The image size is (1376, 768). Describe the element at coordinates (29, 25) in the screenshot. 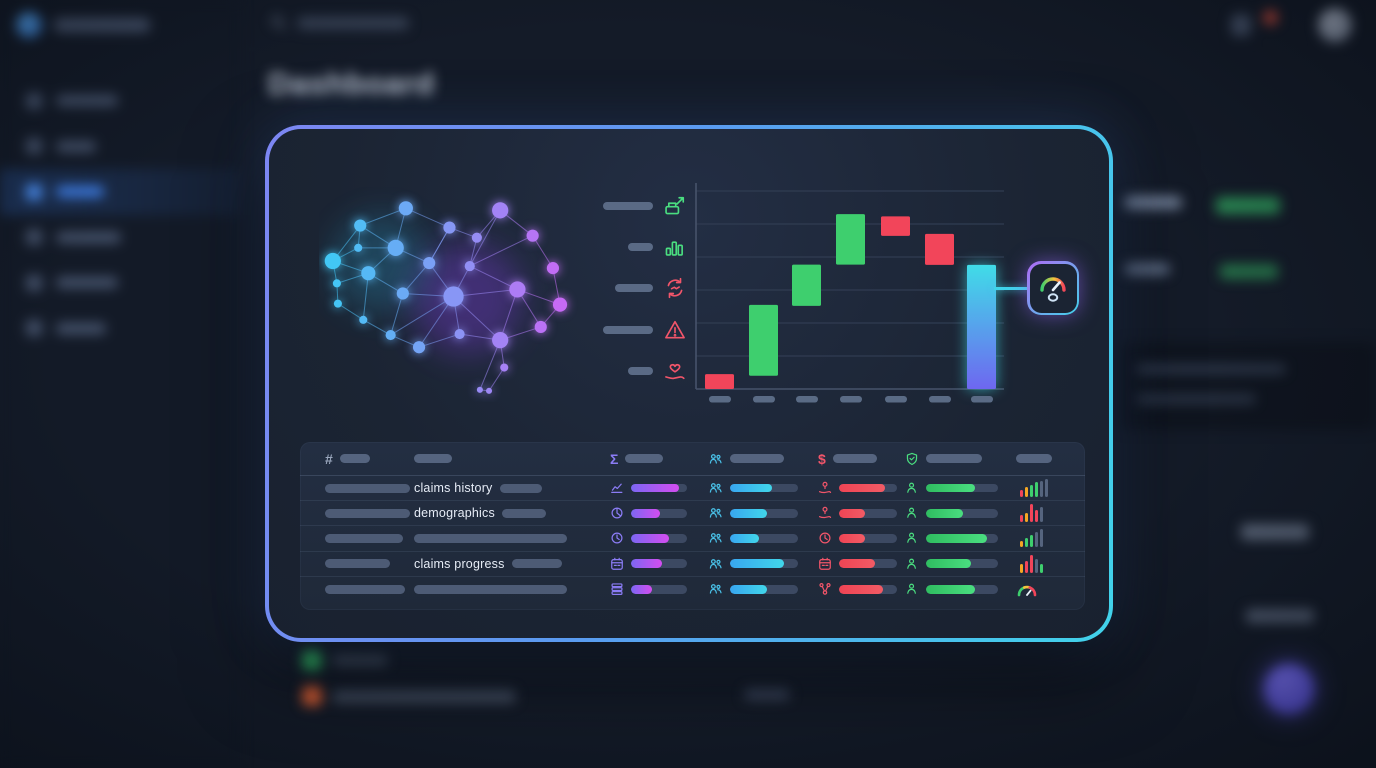

I see `logo-icon` at that location.